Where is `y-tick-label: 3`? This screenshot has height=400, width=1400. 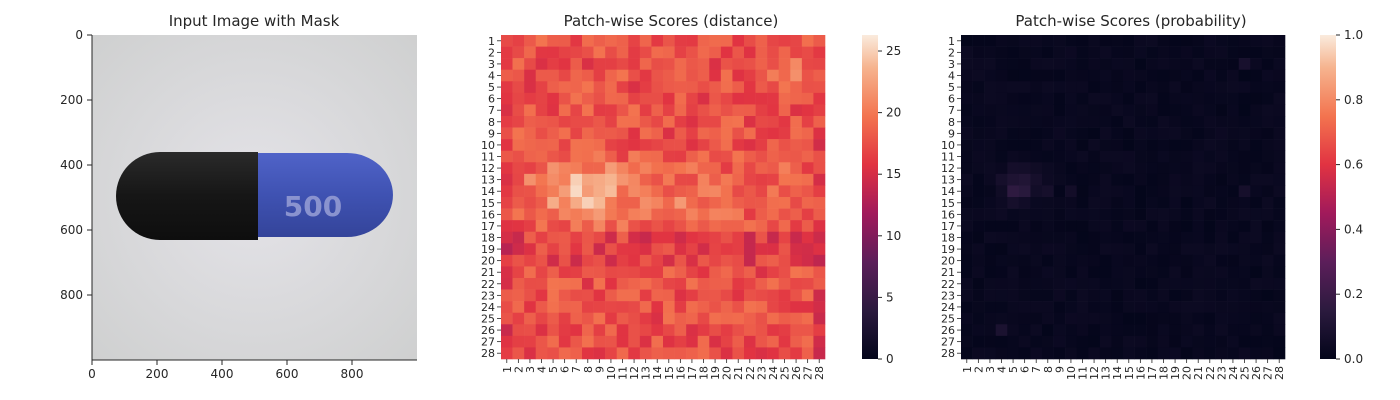 y-tick-label: 3 is located at coordinates (951, 64).